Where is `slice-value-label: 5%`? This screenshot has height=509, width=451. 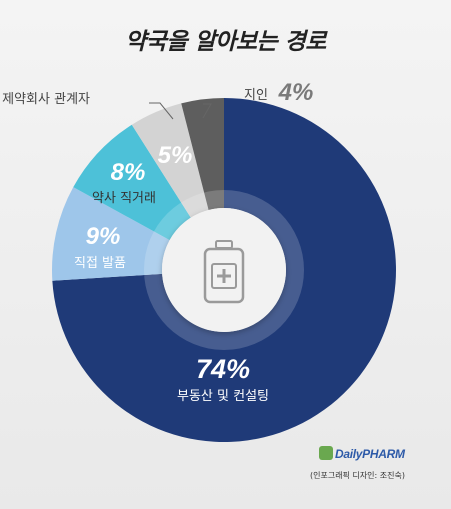 slice-value-label: 5% is located at coordinates (175, 155).